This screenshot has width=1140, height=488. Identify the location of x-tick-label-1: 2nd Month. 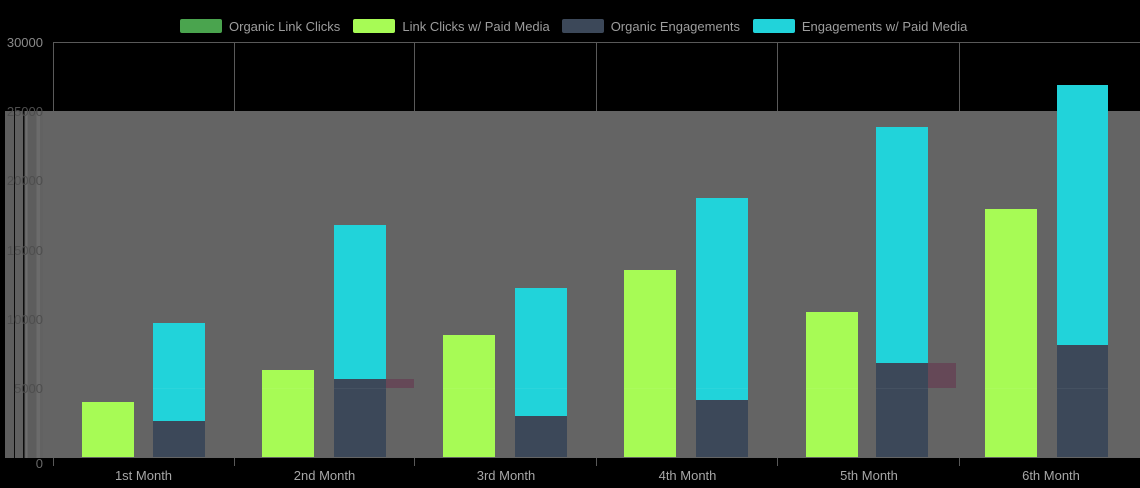
(324, 475).